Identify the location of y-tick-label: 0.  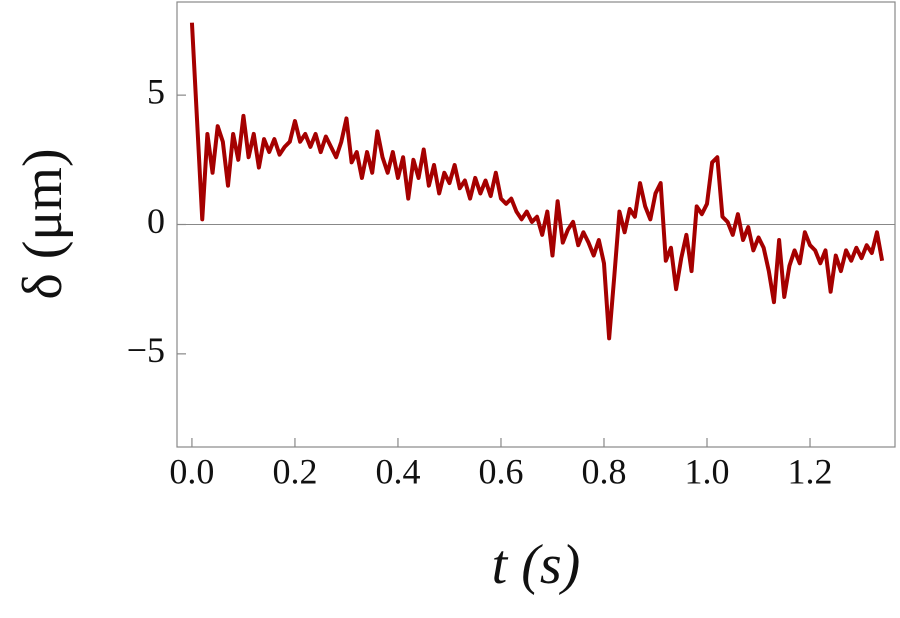
(156, 221).